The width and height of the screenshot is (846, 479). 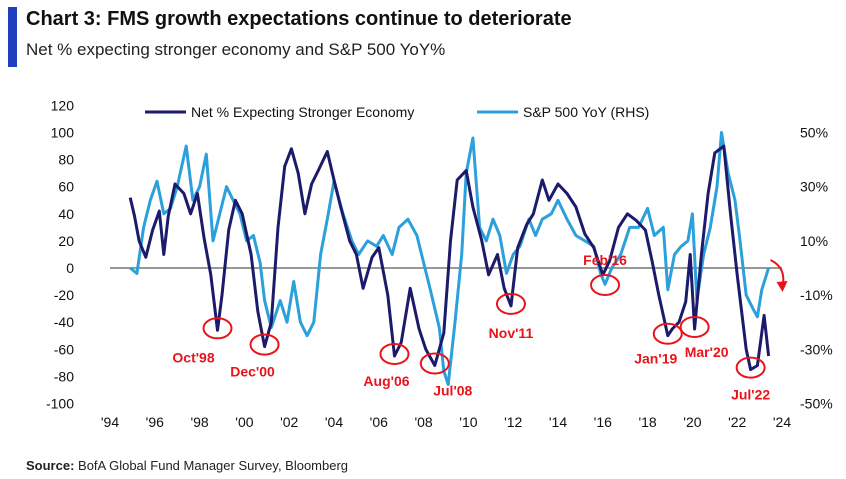 I want to click on source-label: Source:, so click(x=50, y=465).